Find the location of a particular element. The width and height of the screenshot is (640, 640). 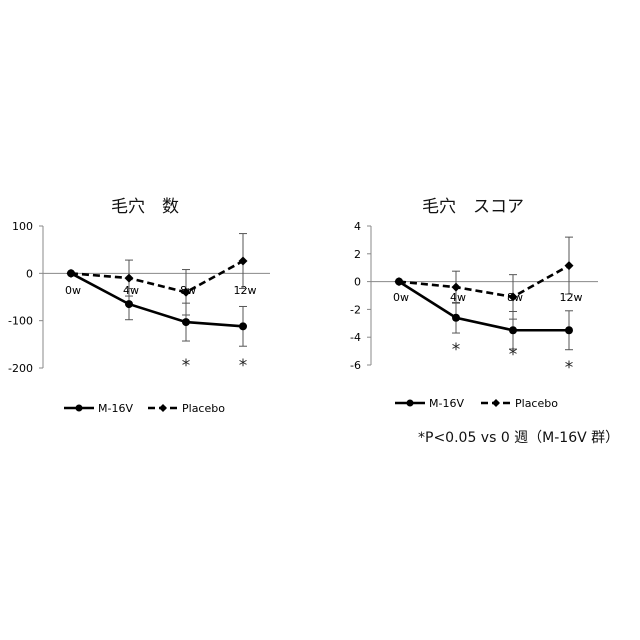

y-tick-label: 2 is located at coordinates (357, 254).